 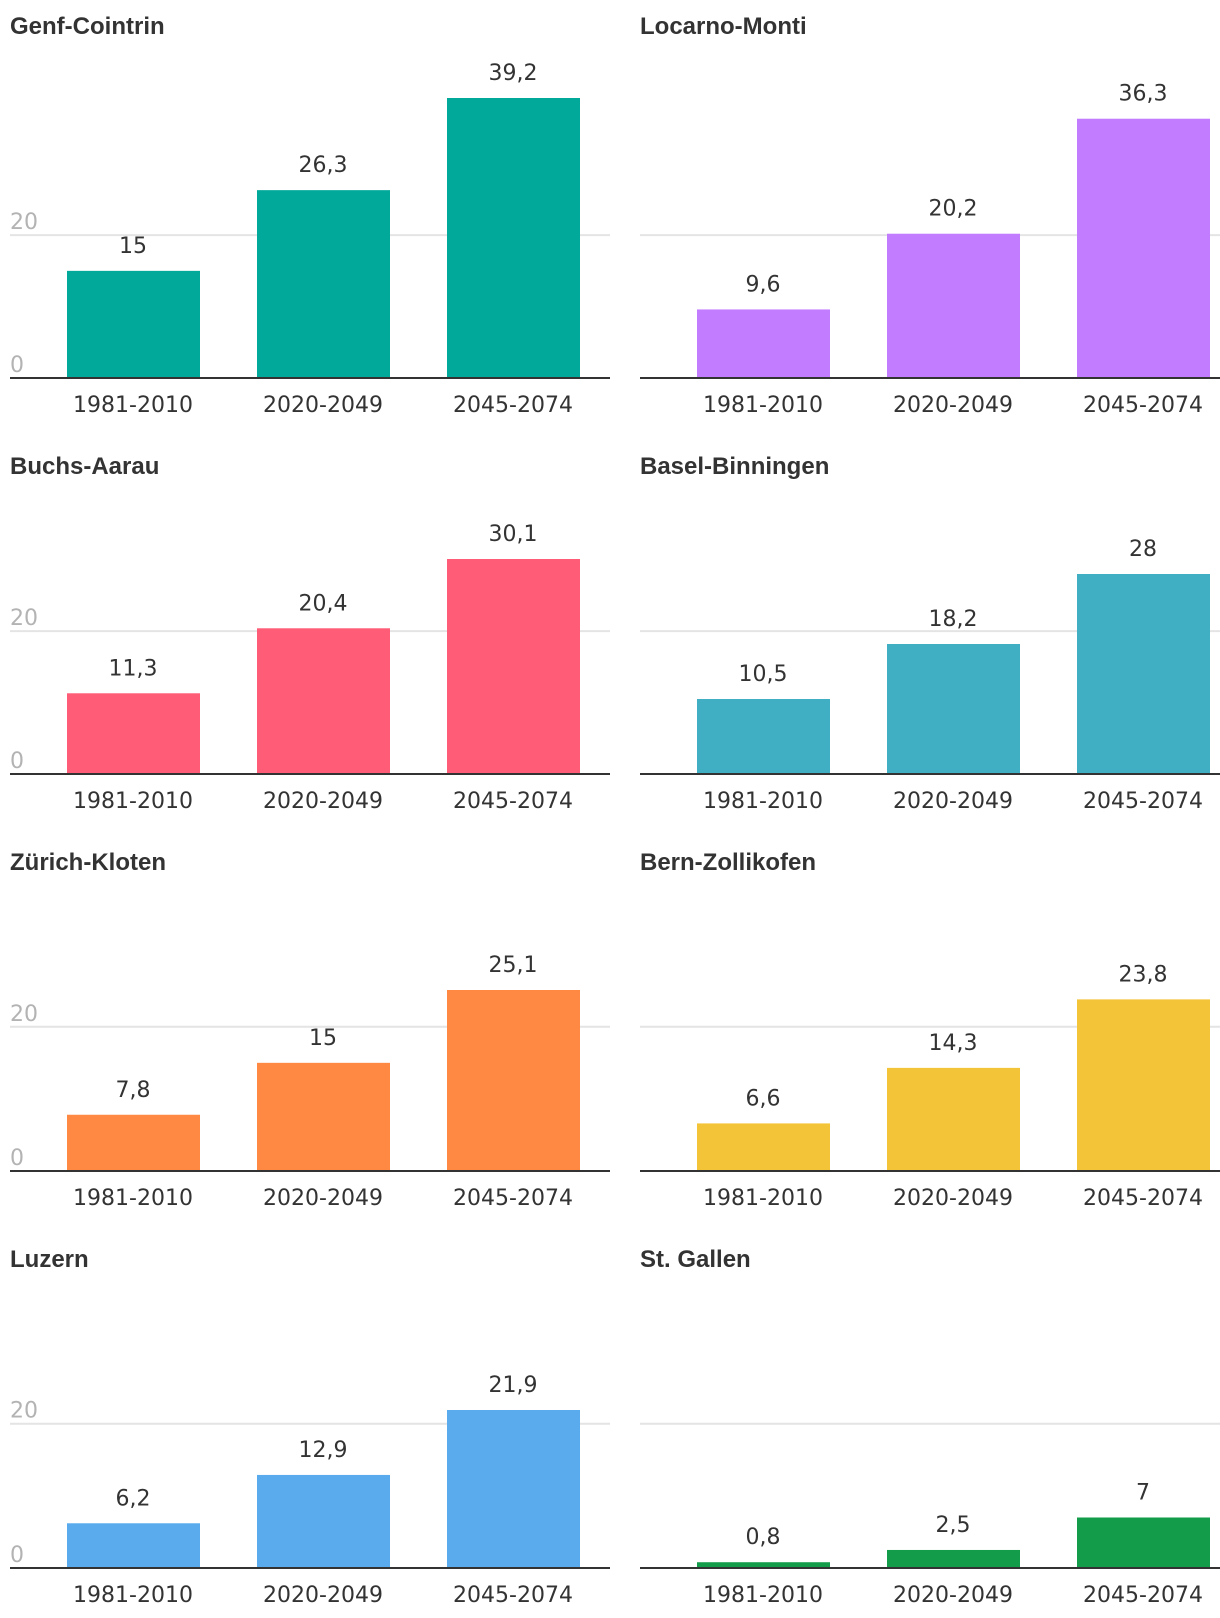 What do you see at coordinates (323, 165) in the screenshot?
I see `data-label: 26,3` at bounding box center [323, 165].